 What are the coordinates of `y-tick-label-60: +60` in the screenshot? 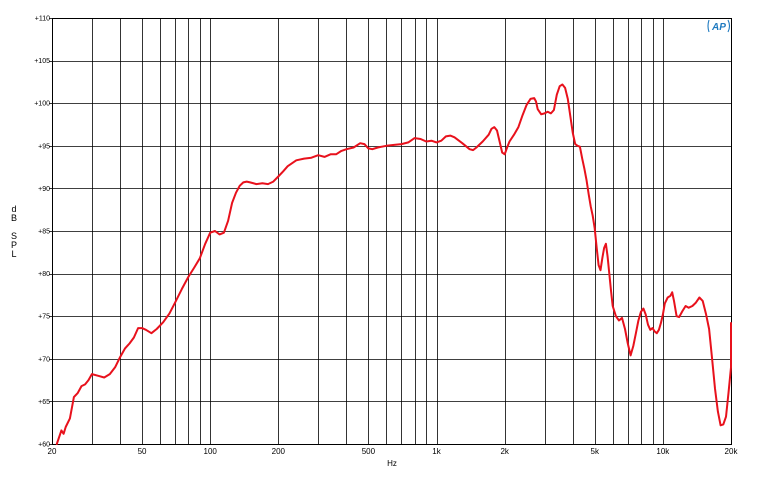 It's located at (44, 445).